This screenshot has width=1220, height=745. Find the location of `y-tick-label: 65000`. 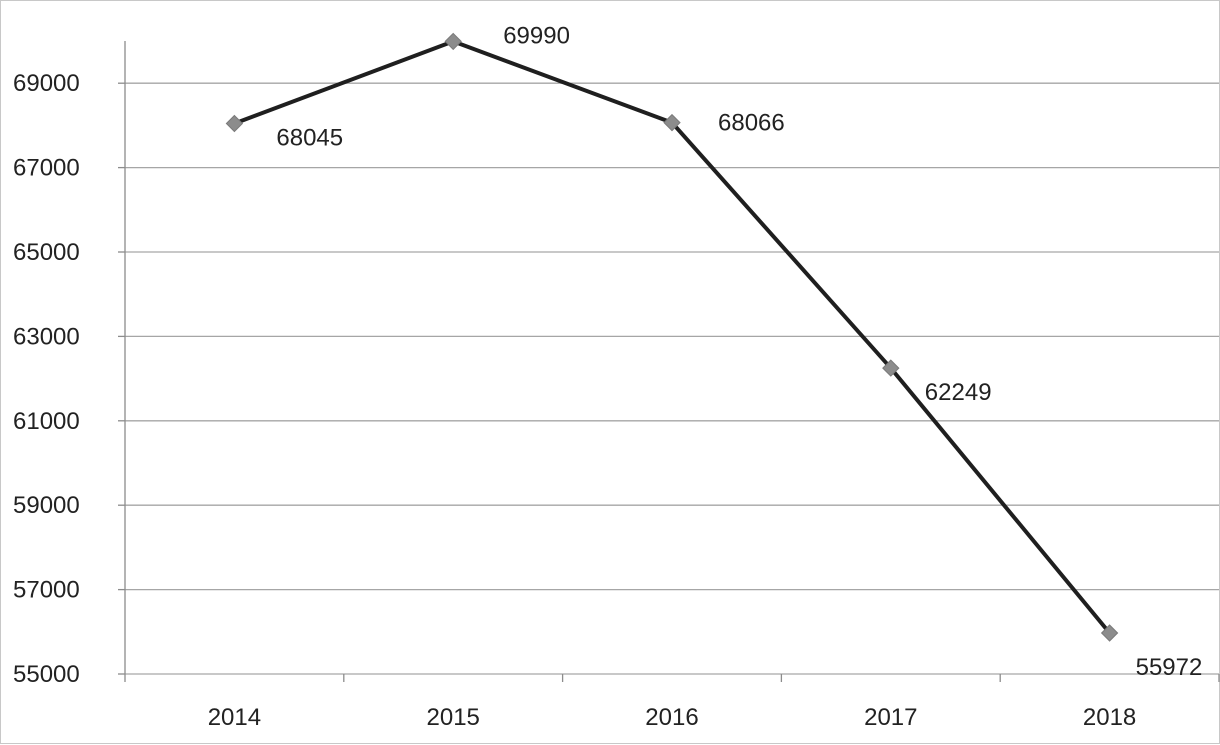

y-tick-label: 65000 is located at coordinates (46, 252).